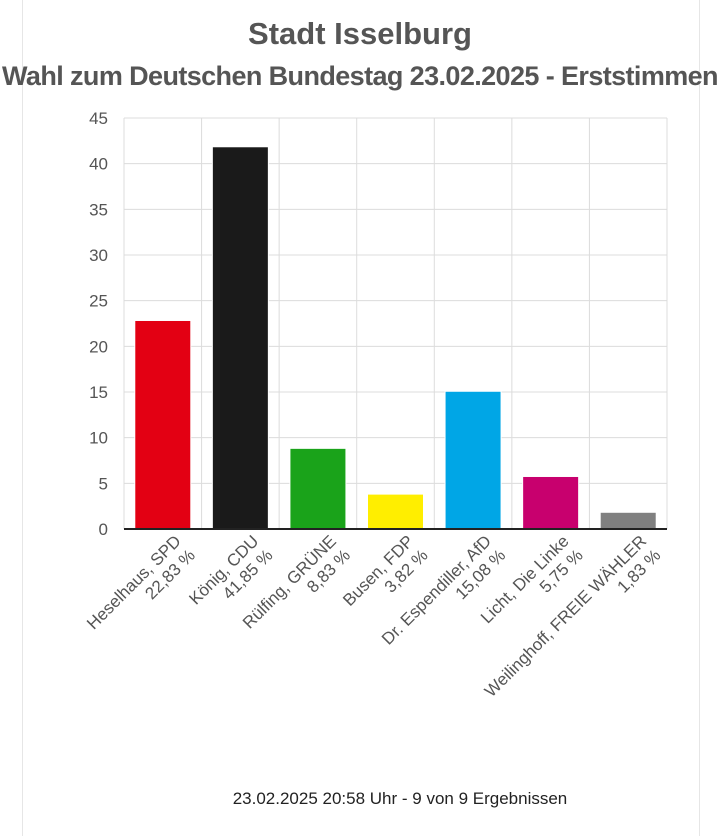 The width and height of the screenshot is (720, 836). I want to click on y-tick-label: 0, so click(103, 529).